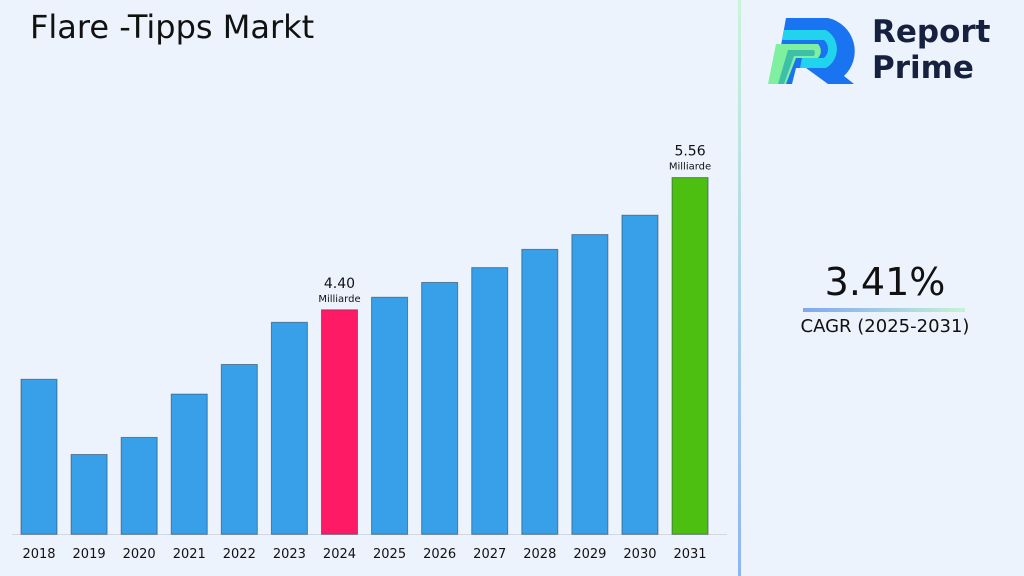 Image resolution: width=1024 pixels, height=576 pixels. Describe the element at coordinates (189, 554) in the screenshot. I see `x-tick-label: 2021` at that location.